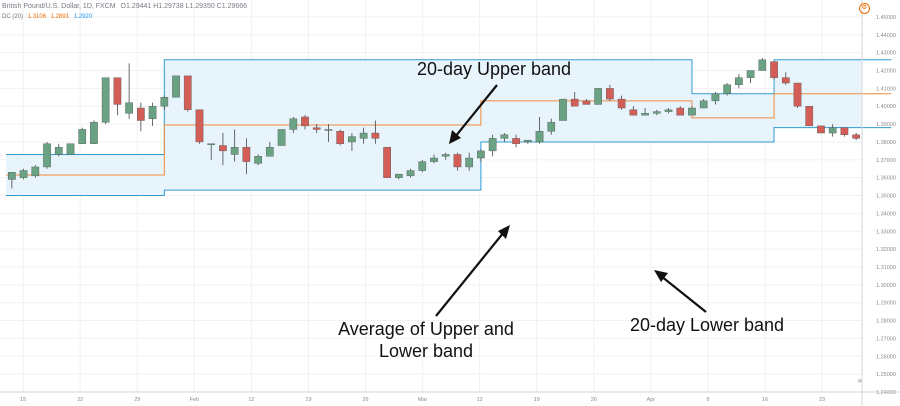  I want to click on annotation-lower: 20-day Lower band, so click(707, 302).